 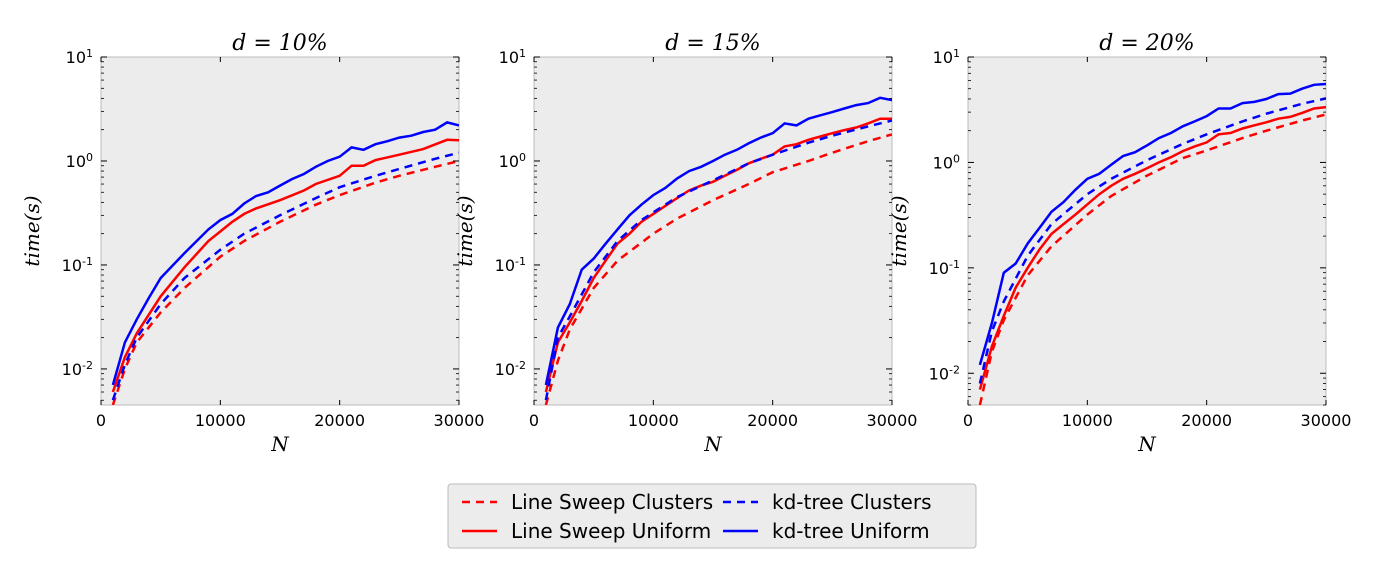 I want to click on legend-label: kd-tree Uniform, so click(x=851, y=531).